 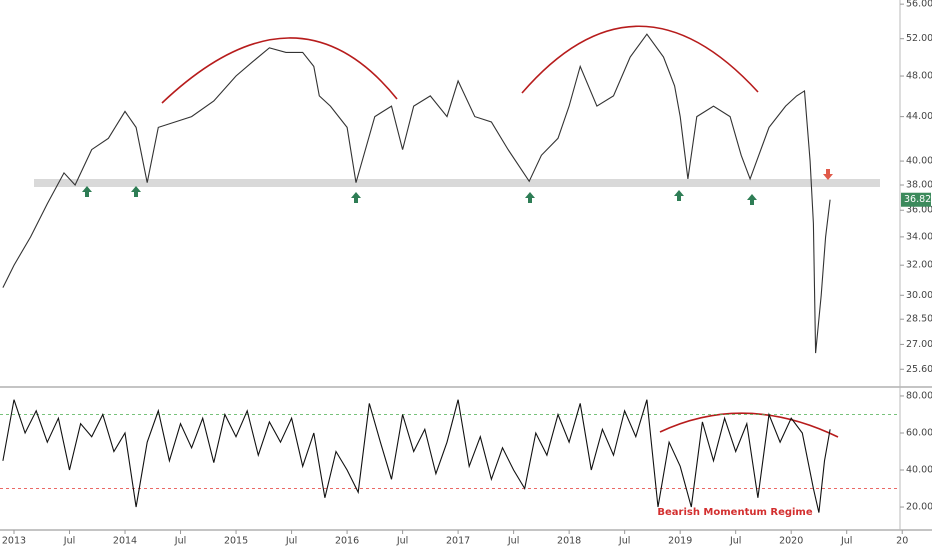 I want to click on x-tick-label: 2018, so click(x=569, y=541).